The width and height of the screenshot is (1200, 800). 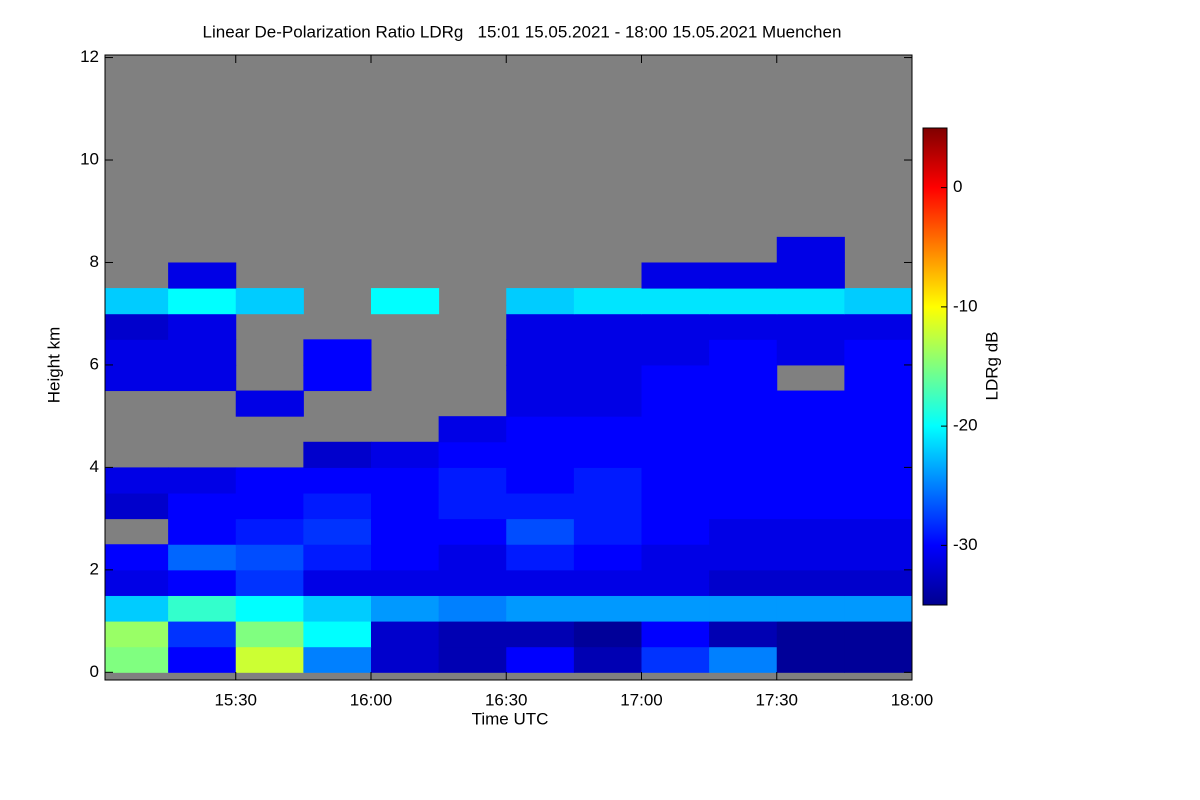 I want to click on y-tick-label: 4, so click(x=94, y=466).